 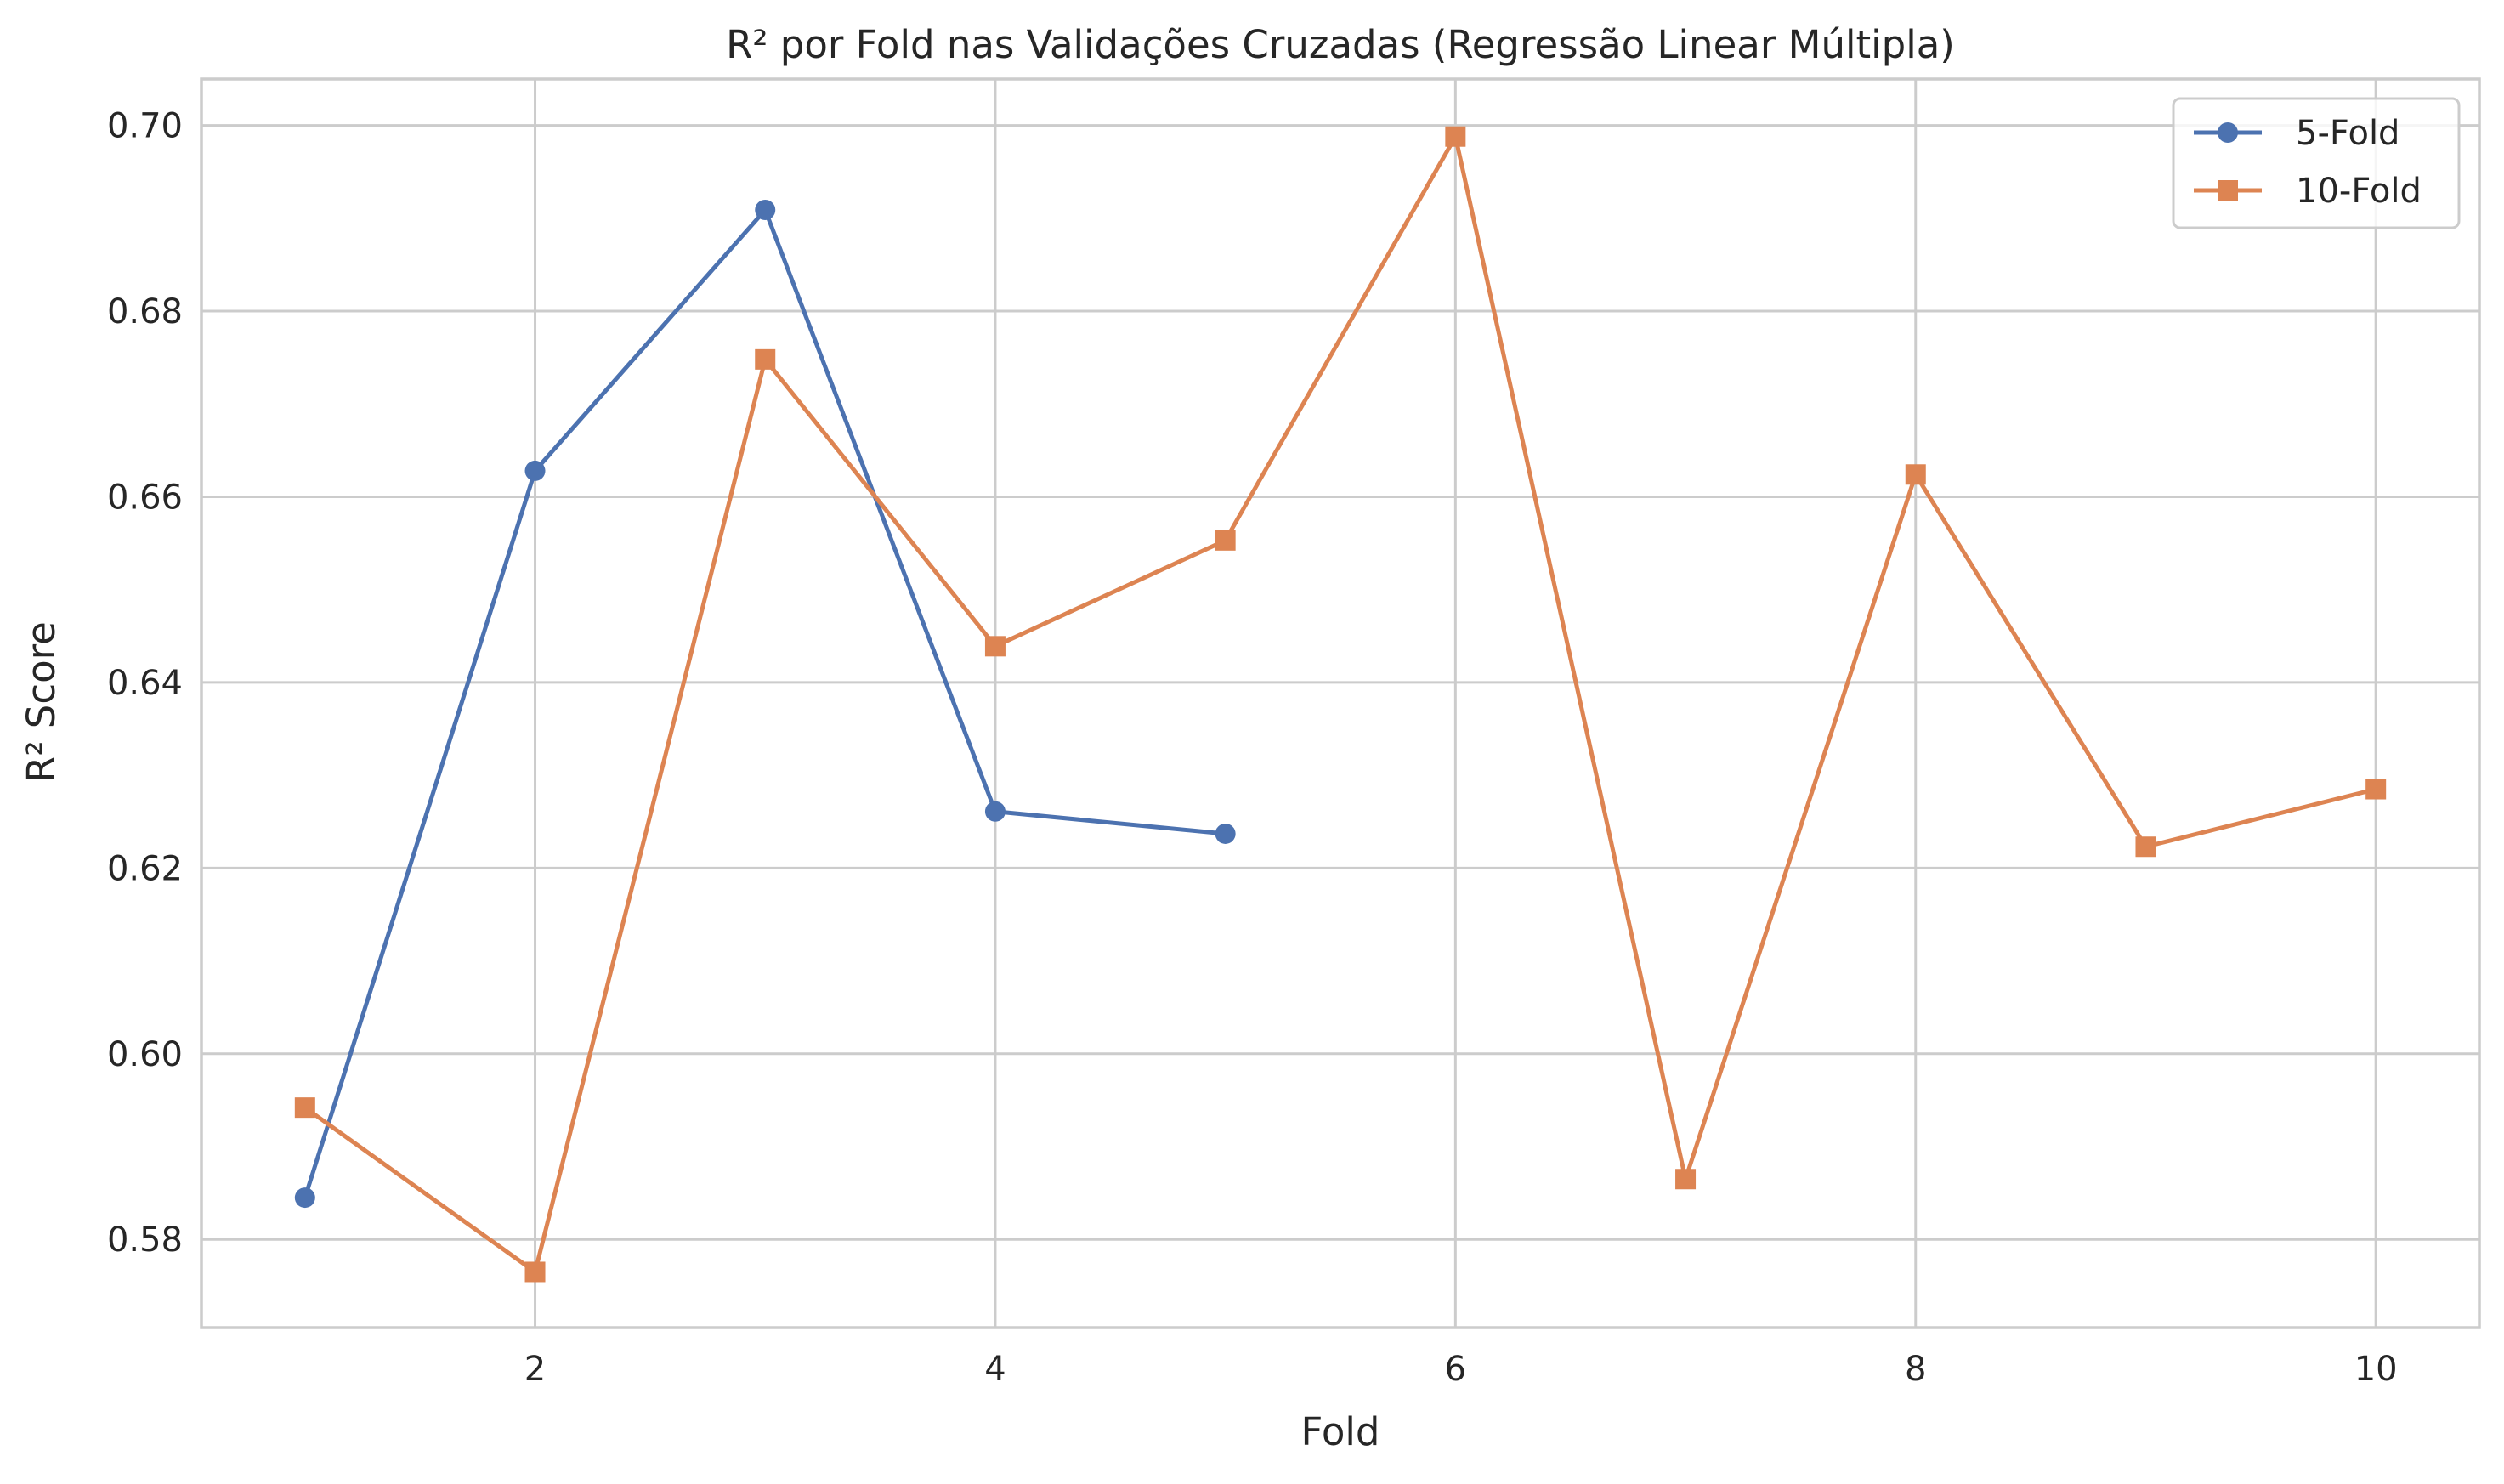 I want to click on legend-item-10-fold: 10-Fold, so click(x=2308, y=191).